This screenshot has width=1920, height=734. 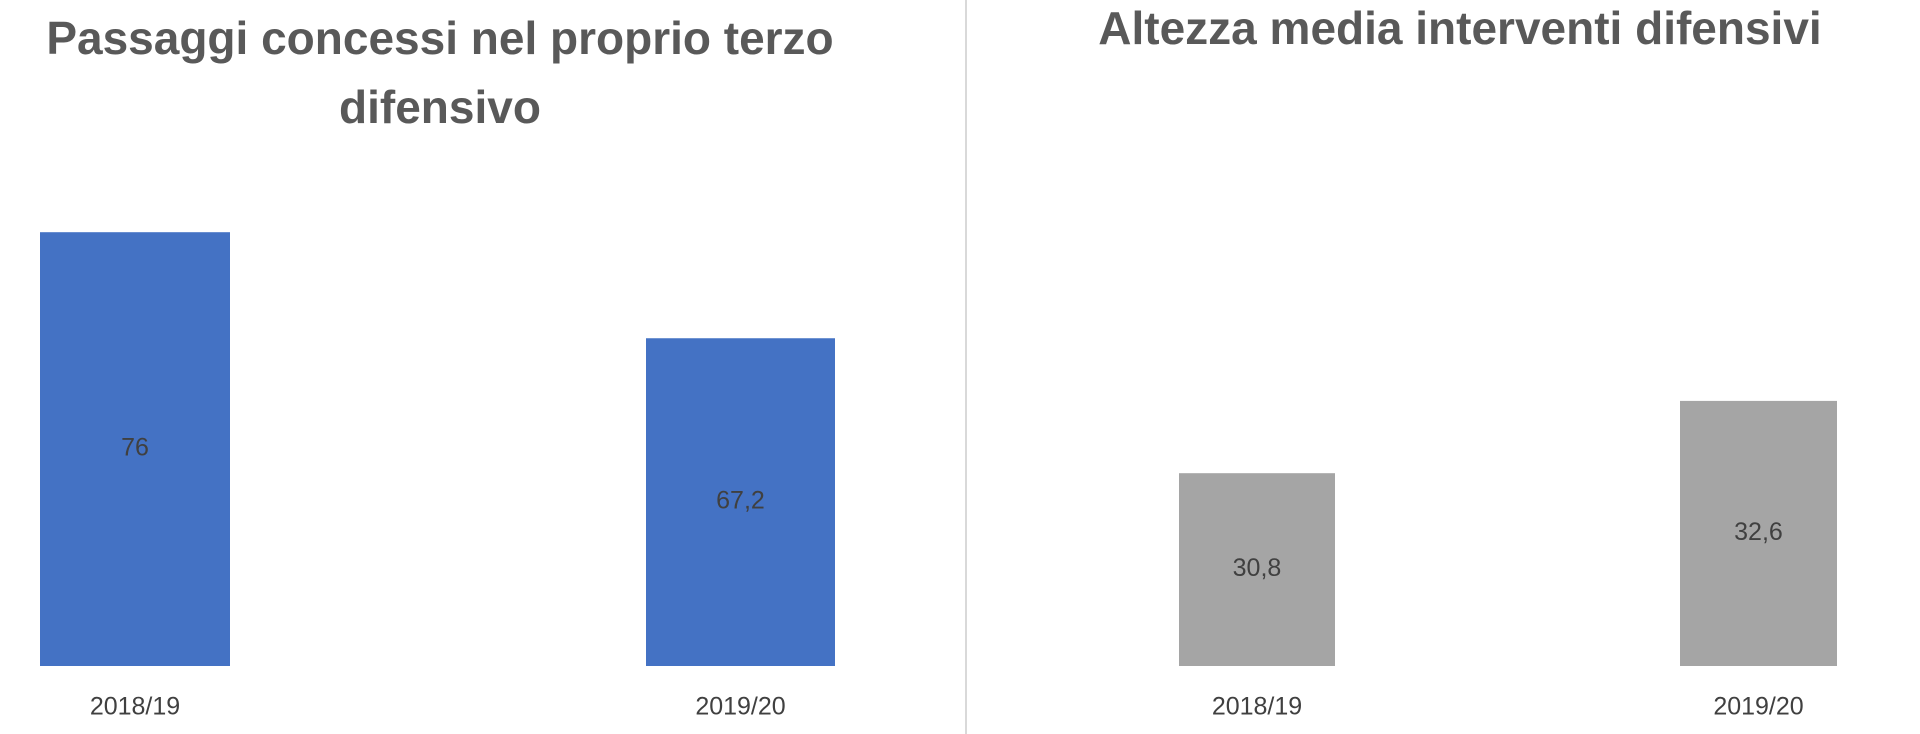 I want to click on data-label: 76, so click(x=135, y=448).